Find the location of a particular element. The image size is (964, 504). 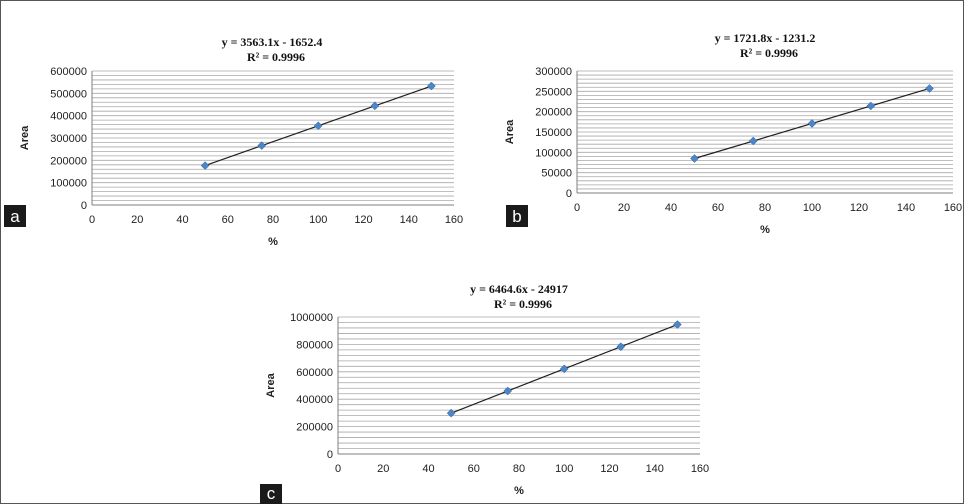

chart-c-x-tick-label: 140 is located at coordinates (655, 469).